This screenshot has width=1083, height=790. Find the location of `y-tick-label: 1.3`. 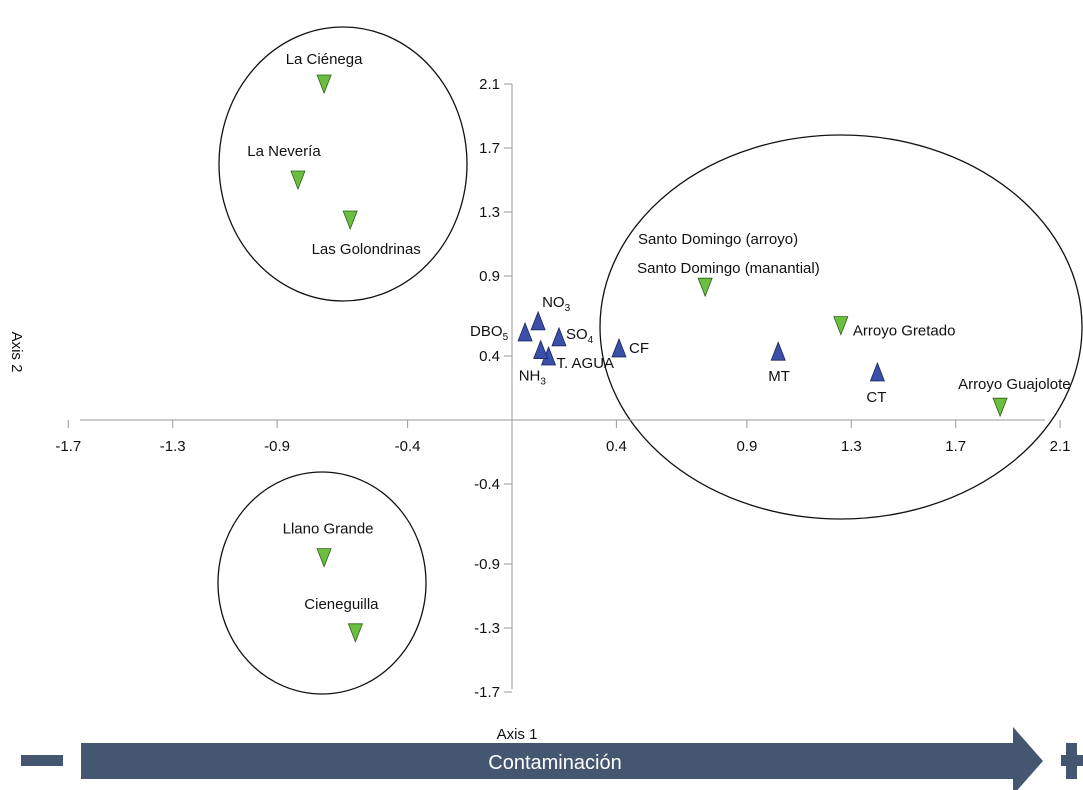

y-tick-label: 1.3 is located at coordinates (489, 212).